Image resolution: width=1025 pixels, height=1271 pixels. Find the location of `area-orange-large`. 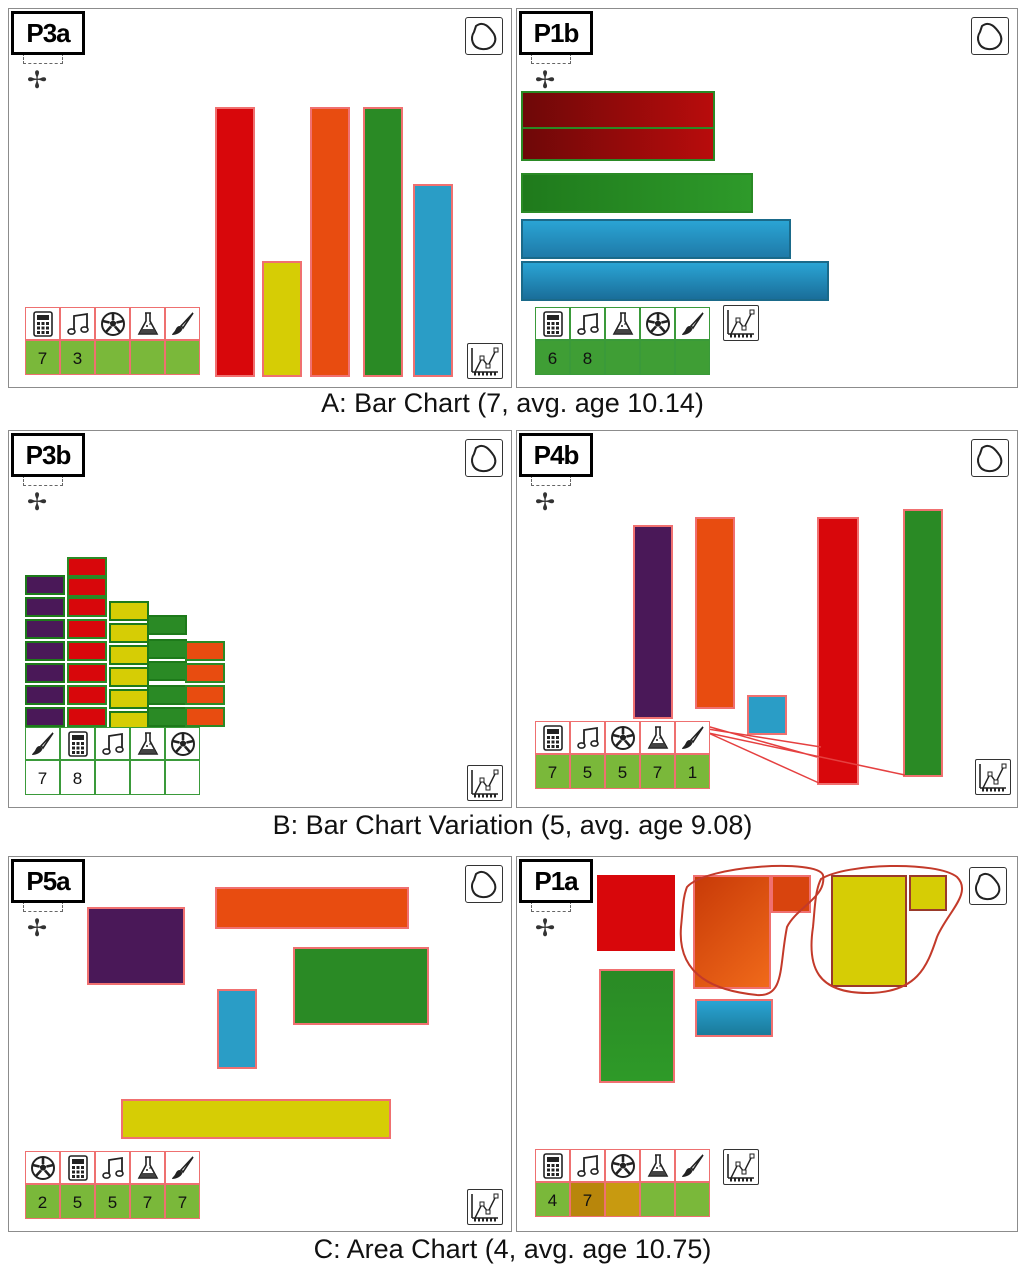

area-orange-large is located at coordinates (732, 932).